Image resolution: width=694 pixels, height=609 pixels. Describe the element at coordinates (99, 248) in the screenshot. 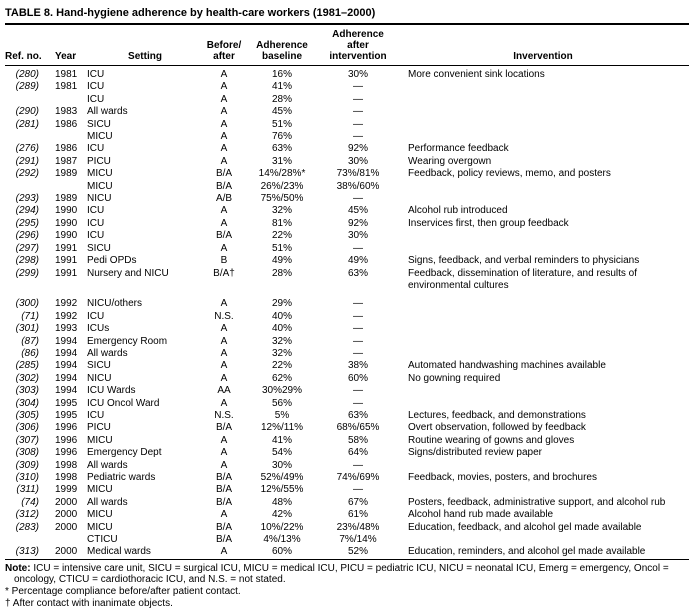

I see `cell-setting: SICU` at that location.